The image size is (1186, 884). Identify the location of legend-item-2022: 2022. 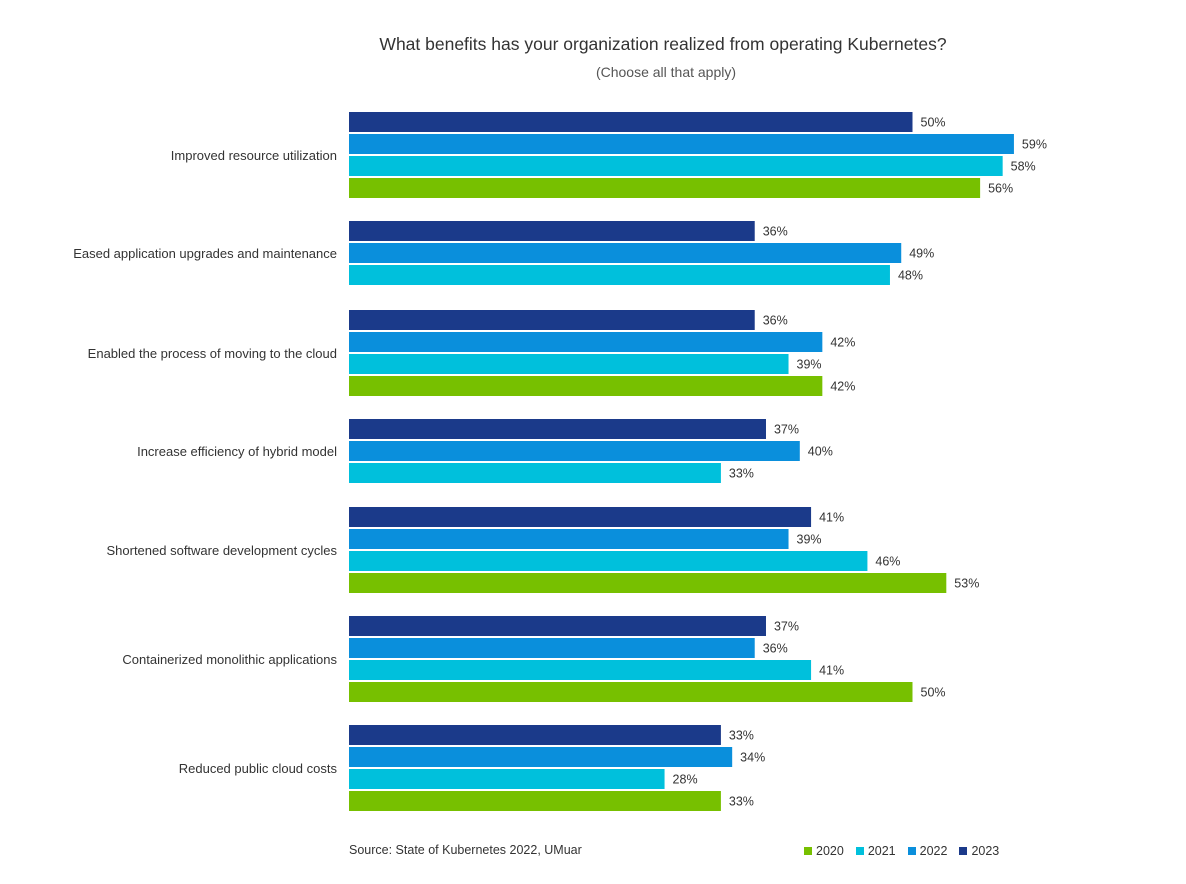
(927, 851).